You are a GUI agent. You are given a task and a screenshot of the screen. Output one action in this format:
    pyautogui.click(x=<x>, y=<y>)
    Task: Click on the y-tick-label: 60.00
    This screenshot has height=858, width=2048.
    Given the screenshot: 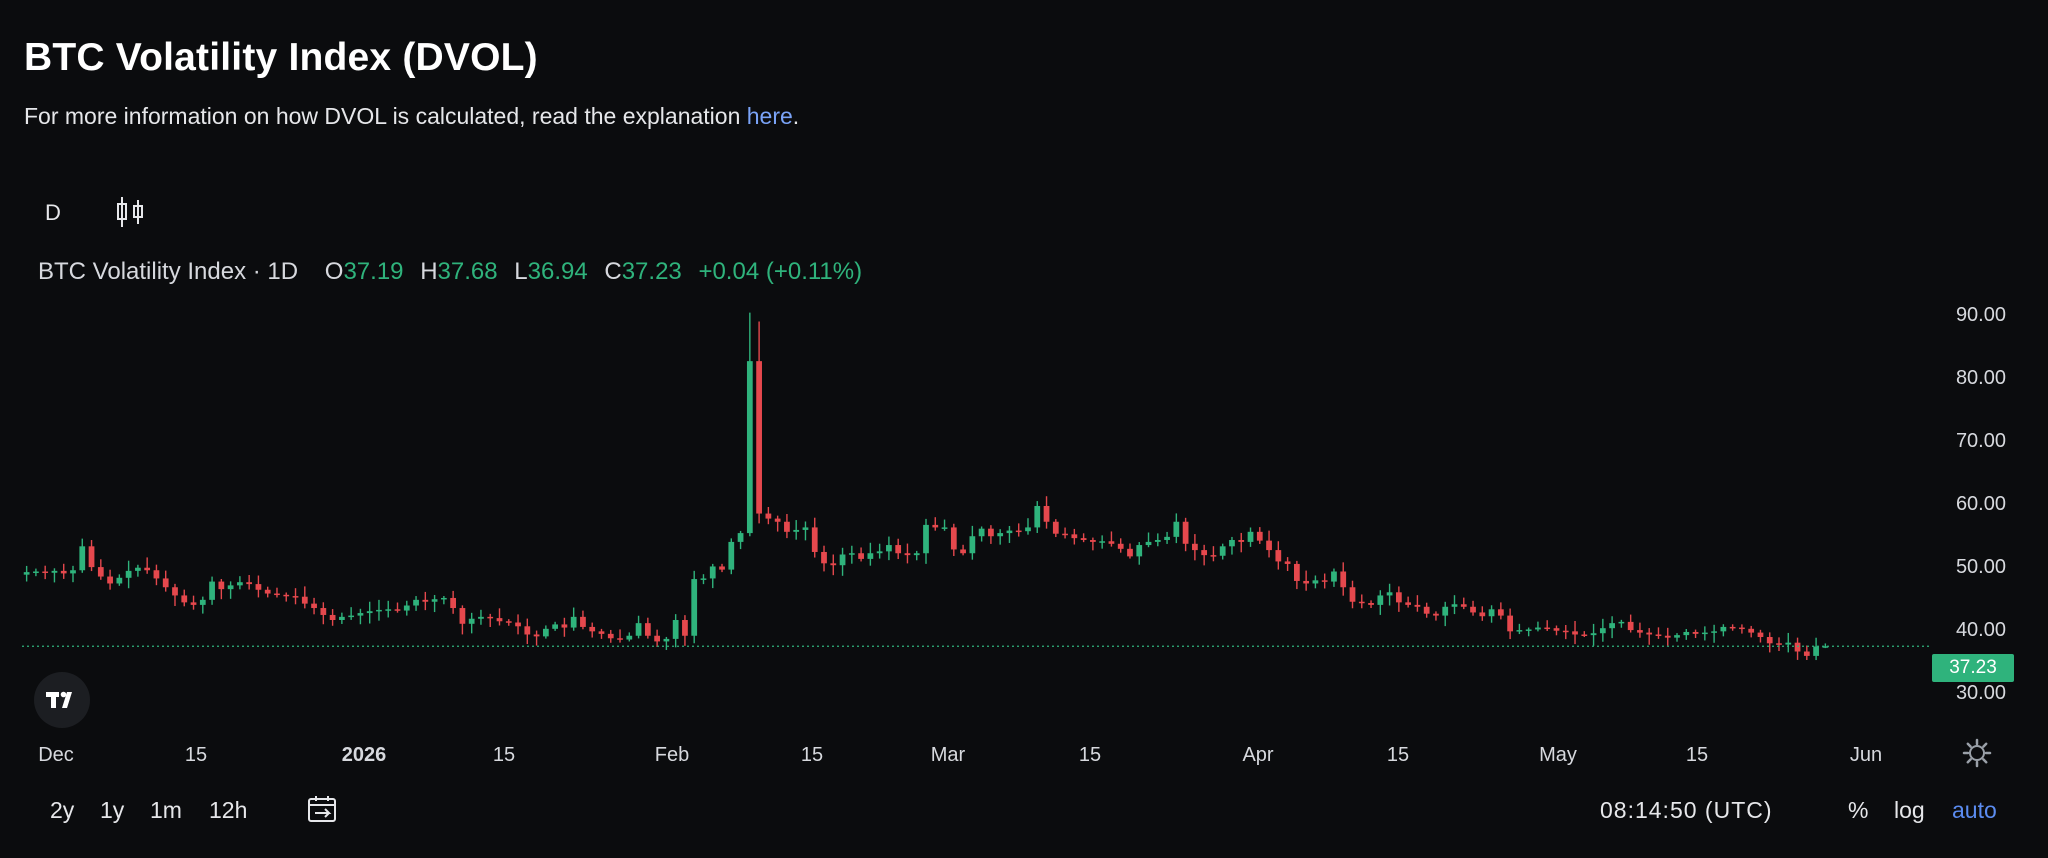 What is the action you would take?
    pyautogui.click(x=1981, y=504)
    